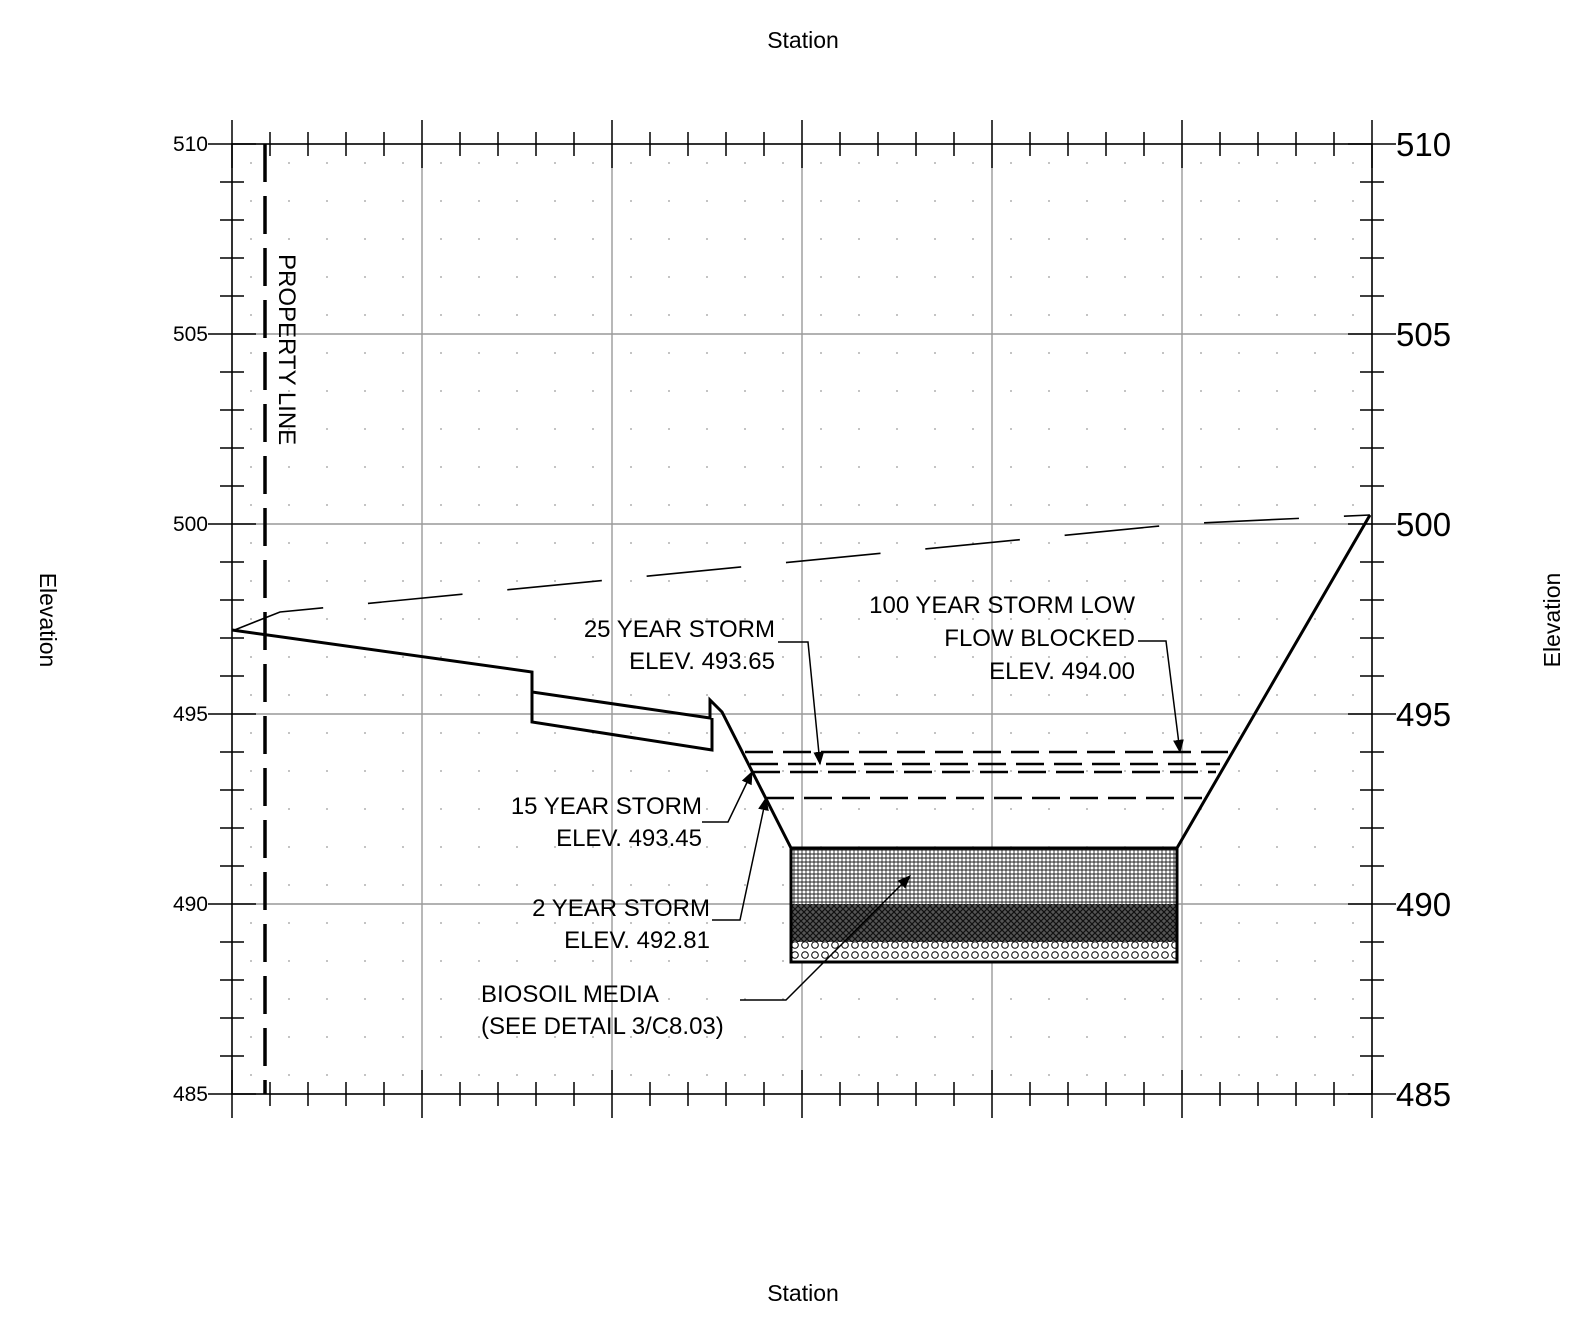 This screenshot has width=1584, height=1320. Describe the element at coordinates (1552, 620) in the screenshot. I see `right-axis-title: Elevation` at that location.